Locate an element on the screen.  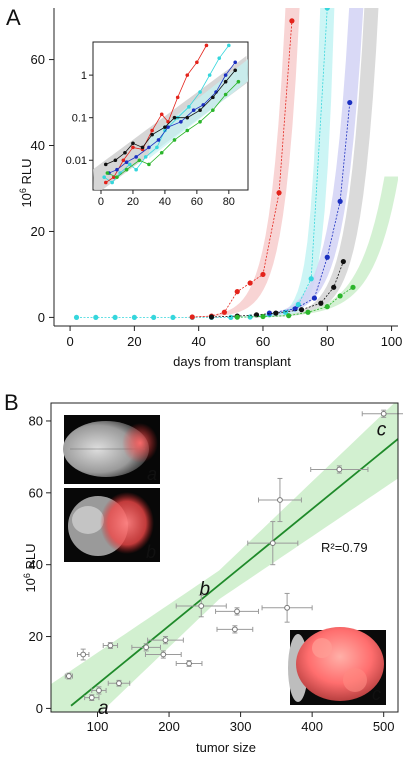
a-y-tick-label: 0 is located at coordinates (41, 317).